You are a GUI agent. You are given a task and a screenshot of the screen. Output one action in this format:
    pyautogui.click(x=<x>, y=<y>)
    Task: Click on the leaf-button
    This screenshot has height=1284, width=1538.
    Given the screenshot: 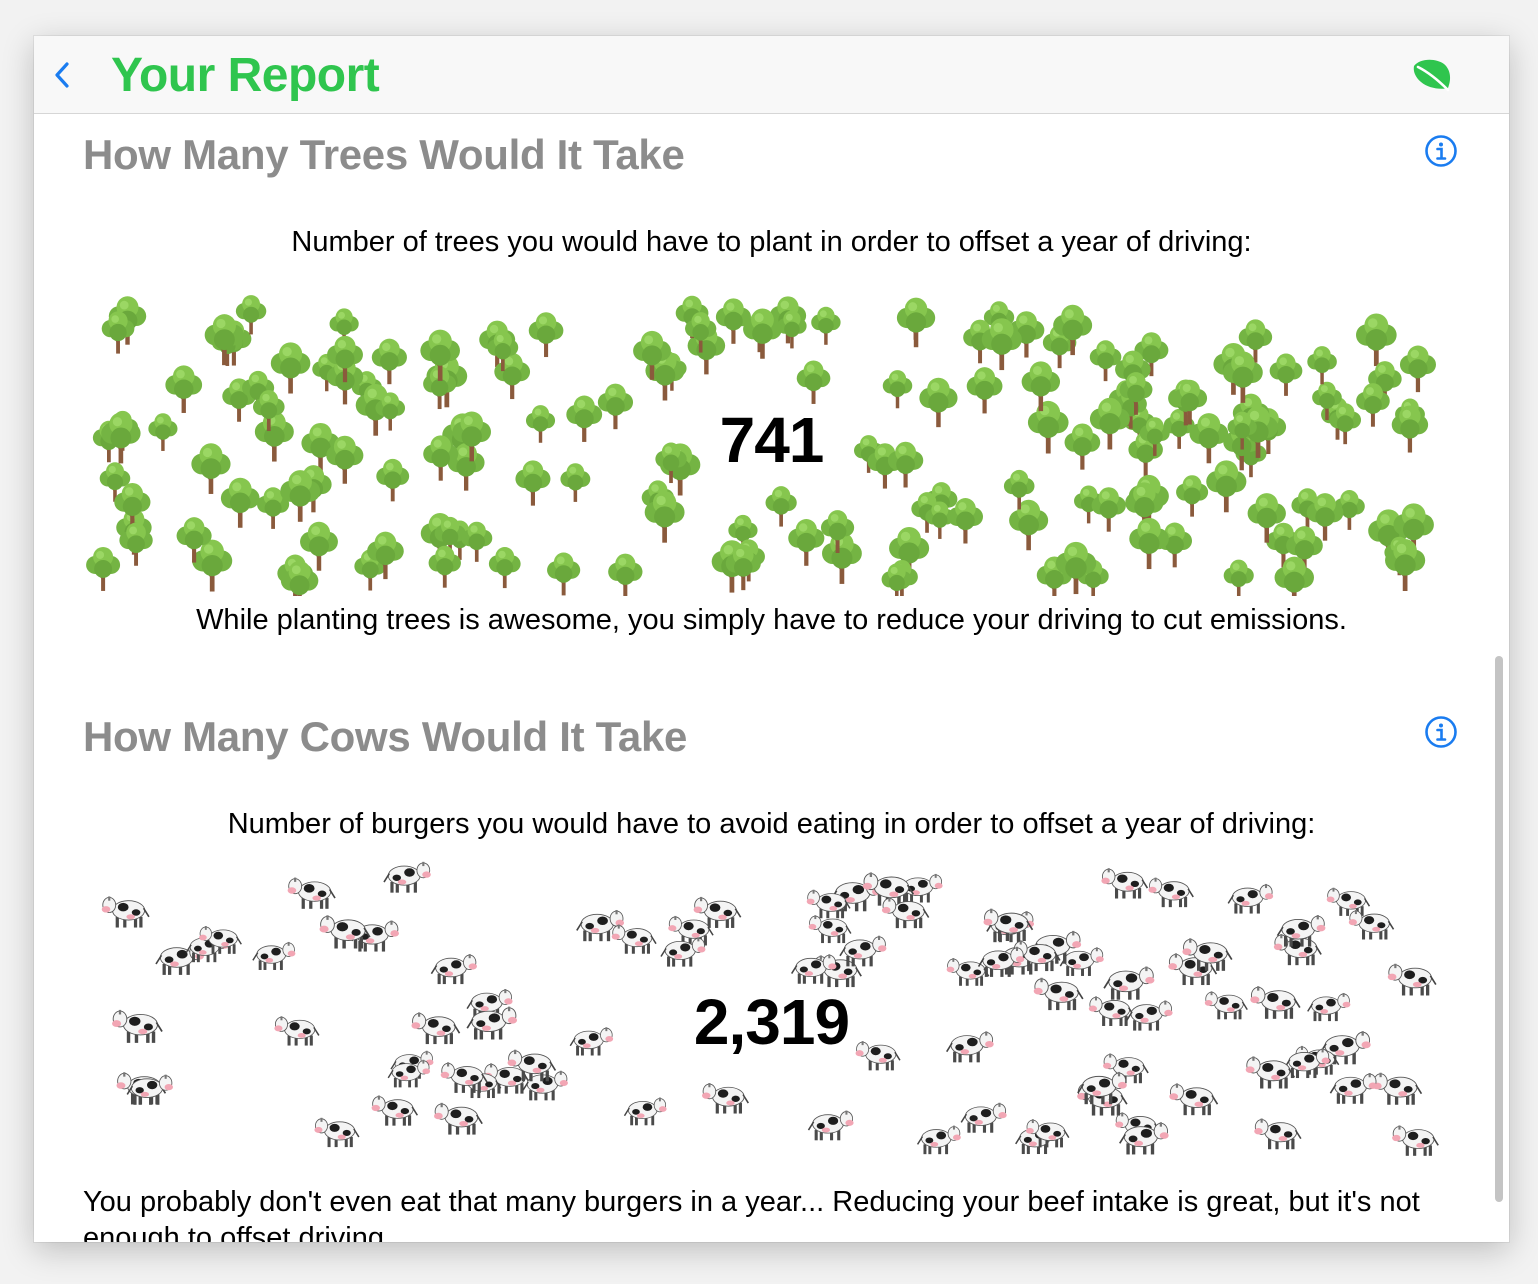 What is the action you would take?
    pyautogui.click(x=1432, y=76)
    